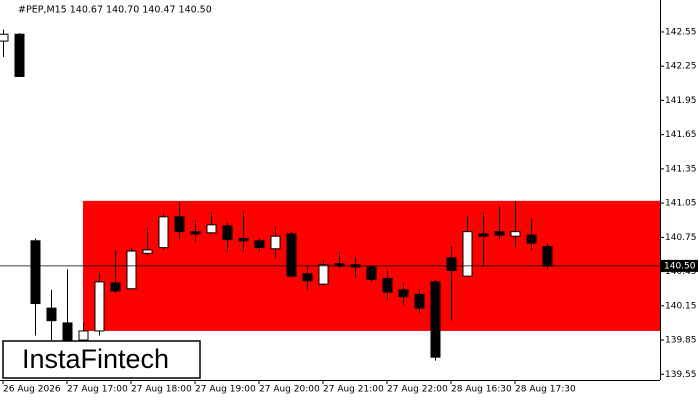  I want to click on x-tick-label: 27 Aug 19:00, so click(225, 390).